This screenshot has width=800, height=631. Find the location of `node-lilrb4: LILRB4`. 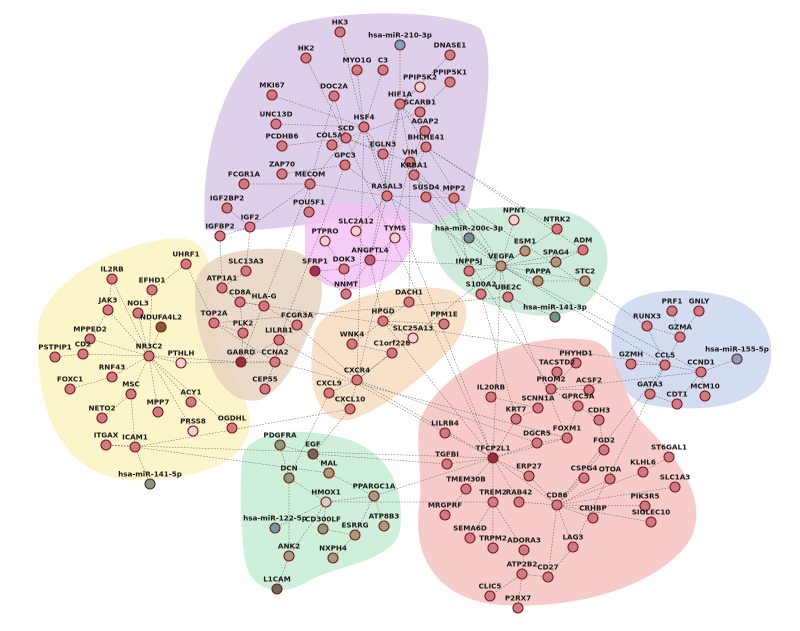

node-lilrb4: LILRB4 is located at coordinates (445, 429).